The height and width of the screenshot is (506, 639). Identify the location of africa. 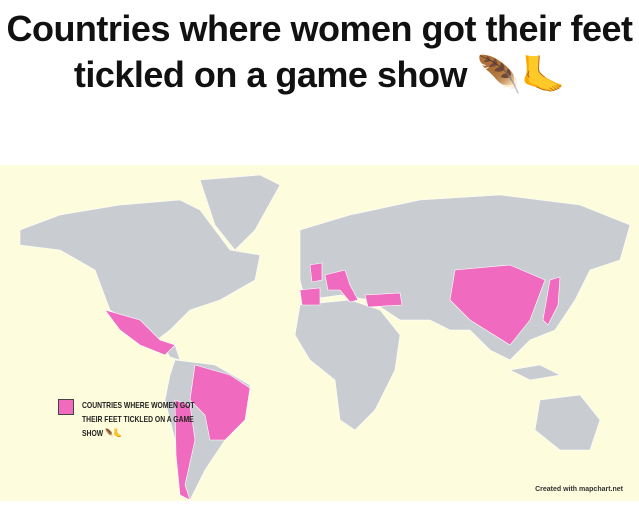
(347, 365).